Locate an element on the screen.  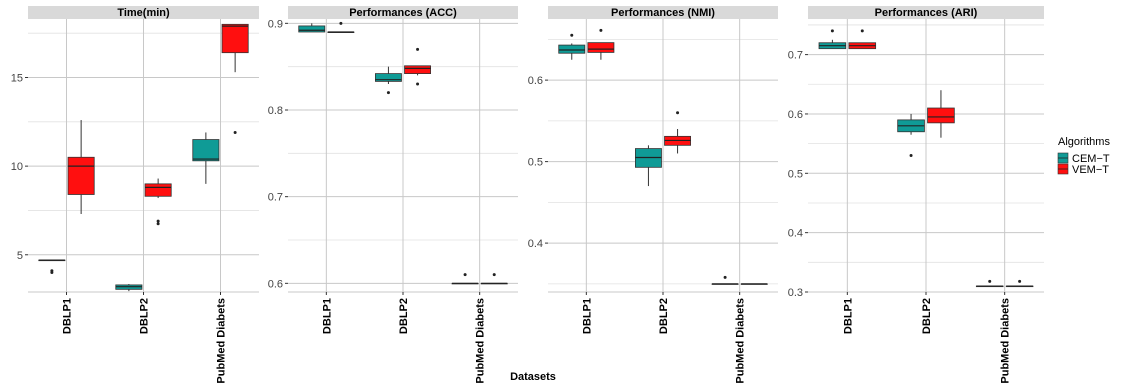
y-tick-label: 0.3 is located at coordinates (795, 293).